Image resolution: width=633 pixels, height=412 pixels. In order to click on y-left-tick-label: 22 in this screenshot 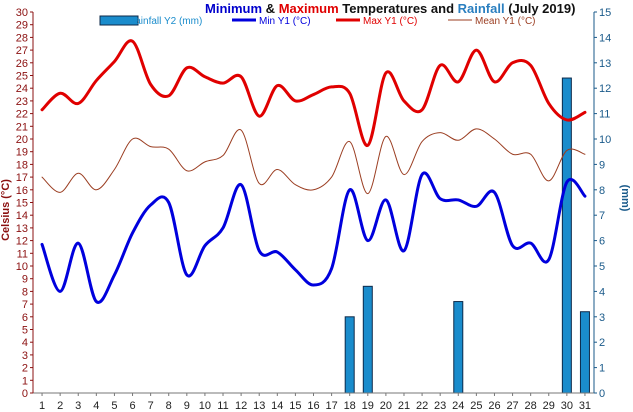, I will do `click(22, 115)`.